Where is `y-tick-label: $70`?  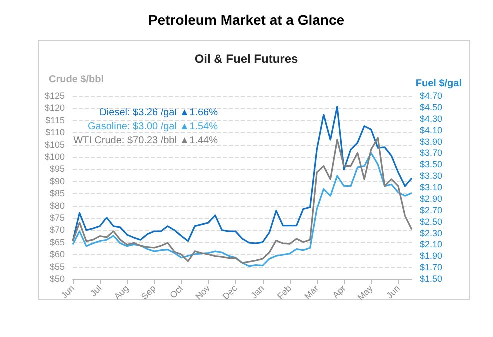 y-tick-label: $70 is located at coordinates (57, 230).